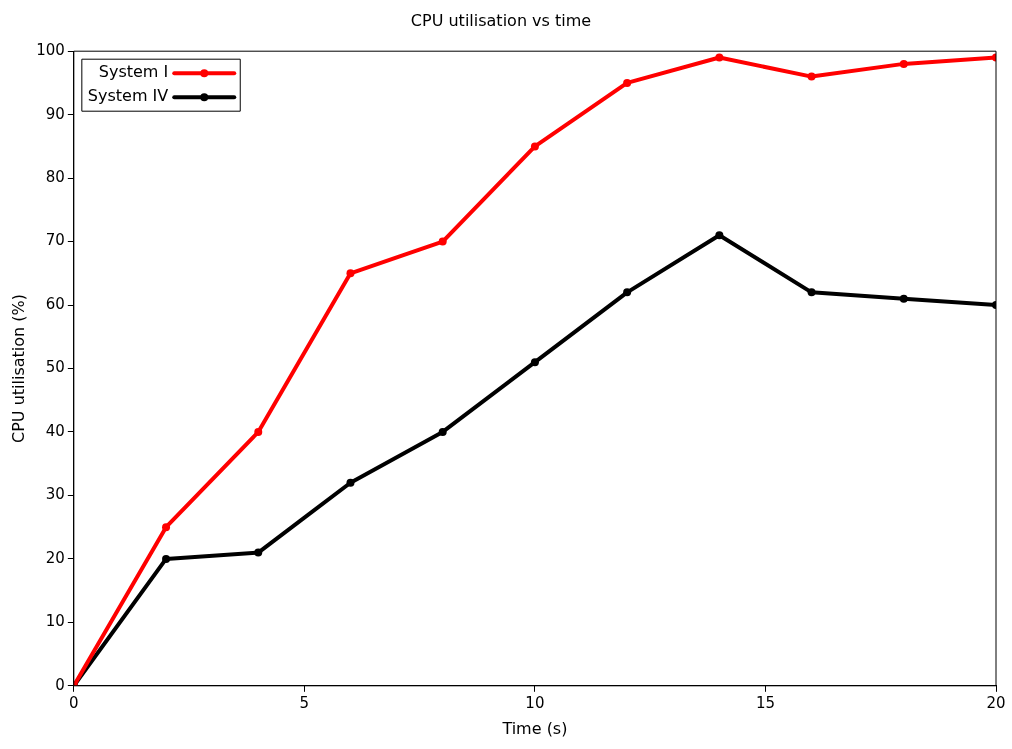 The height and width of the screenshot is (749, 1012). What do you see at coordinates (55, 303) in the screenshot?
I see `y-tick-label: 60` at bounding box center [55, 303].